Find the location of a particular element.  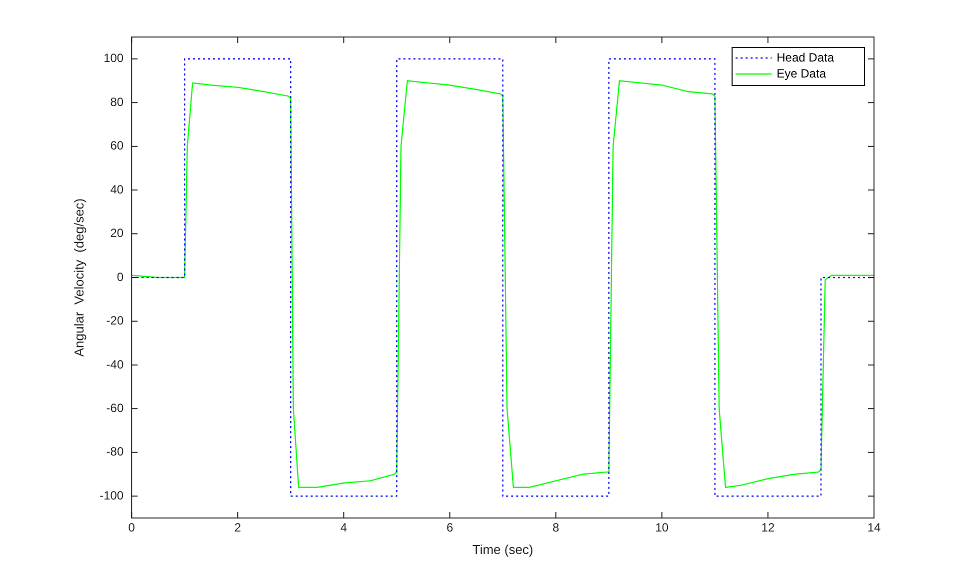

x-tick-label: 4 is located at coordinates (344, 527).